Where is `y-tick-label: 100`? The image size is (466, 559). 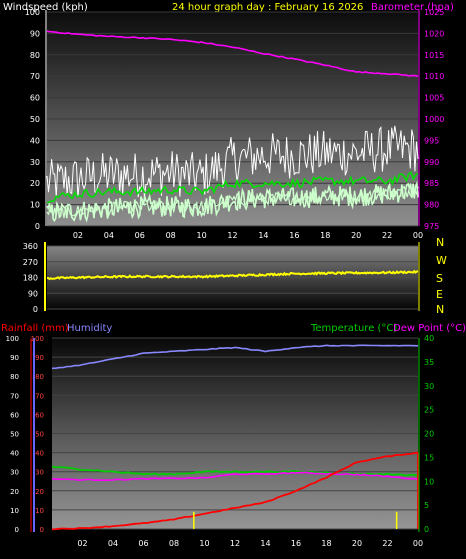 y-tick-label: 100 is located at coordinates (32, 12).